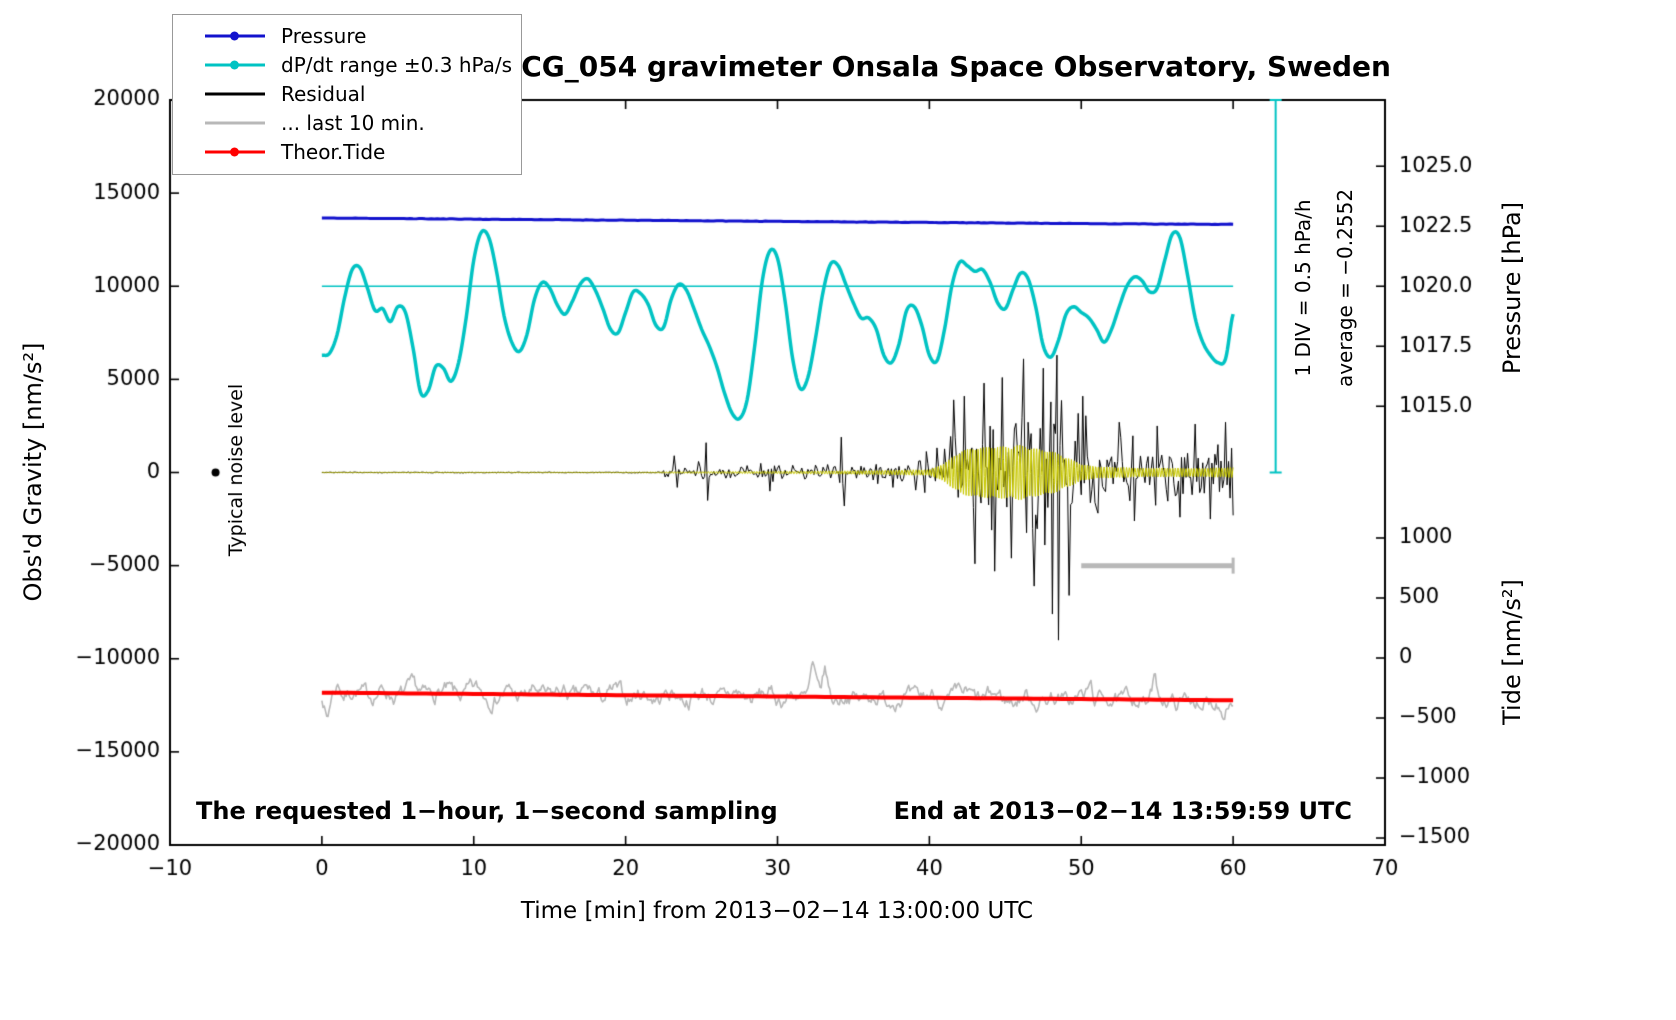 This screenshot has height=1020, width=1676. I want to click on dpdt-line-swatch, so click(221, 64).